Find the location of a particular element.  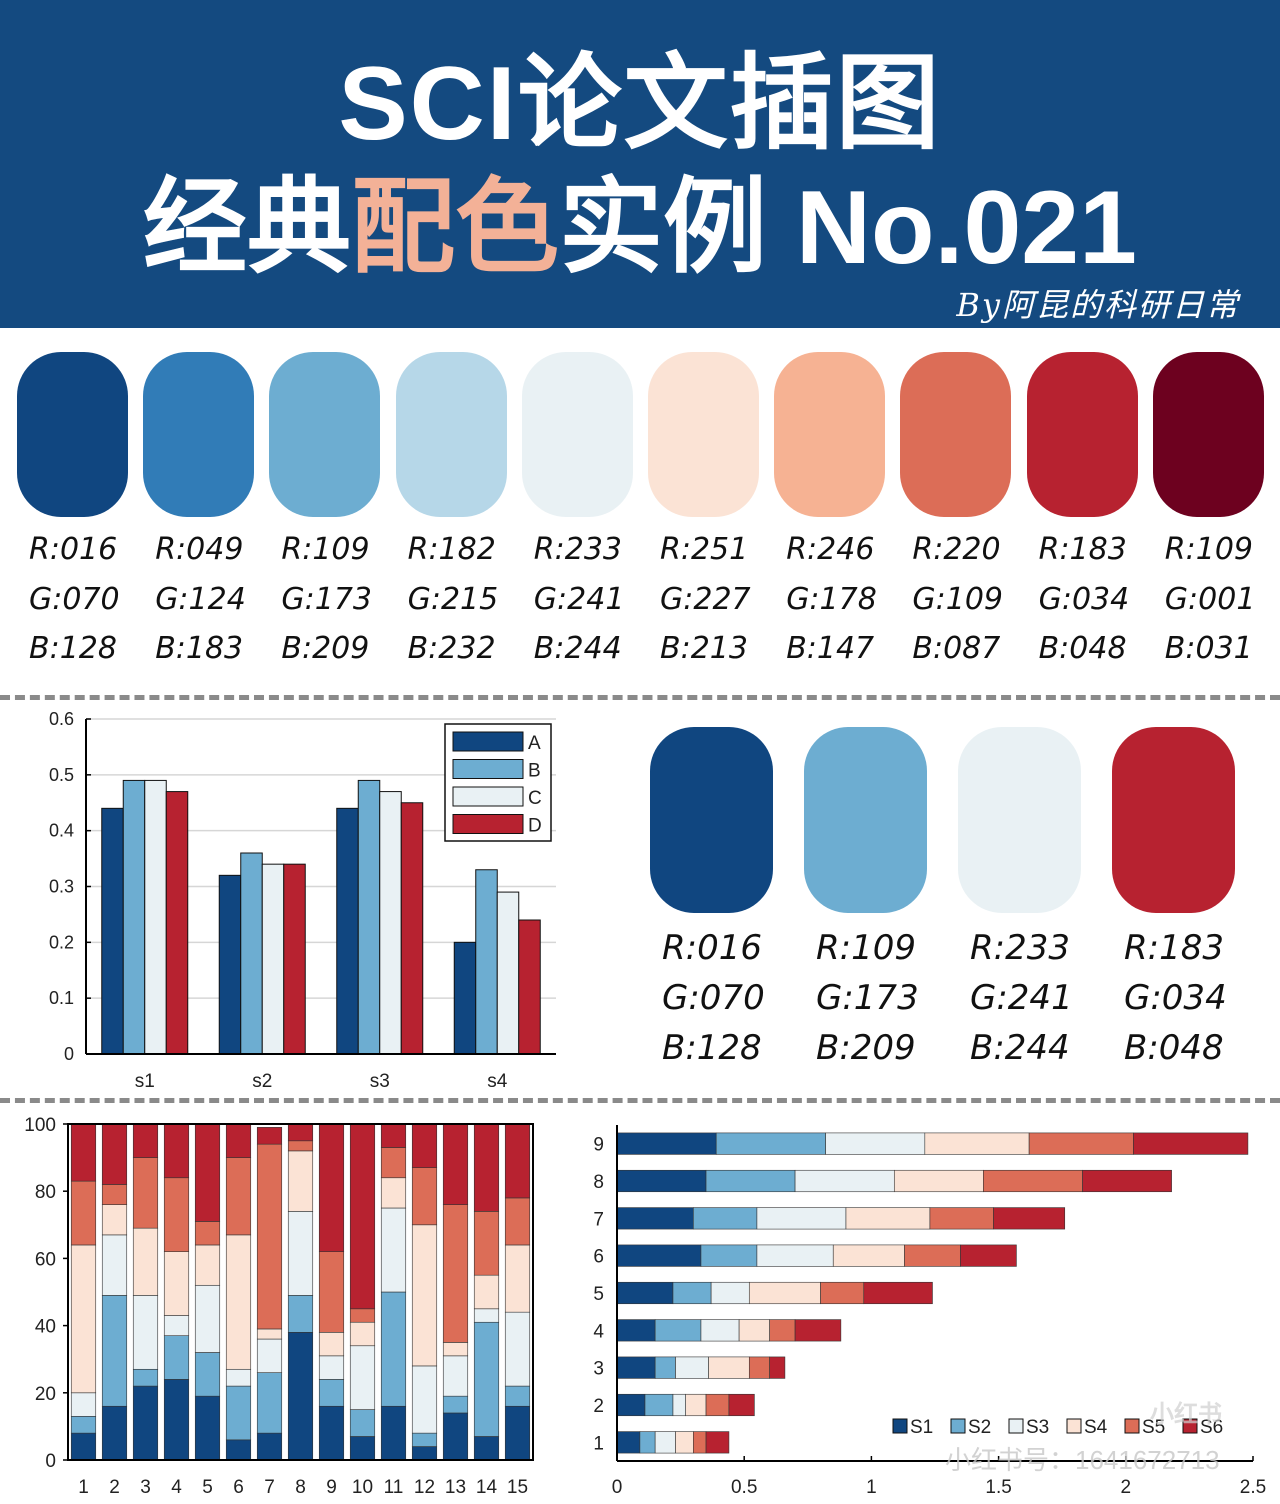

rgb-blue-value: B:244 is located at coordinates (577, 648).